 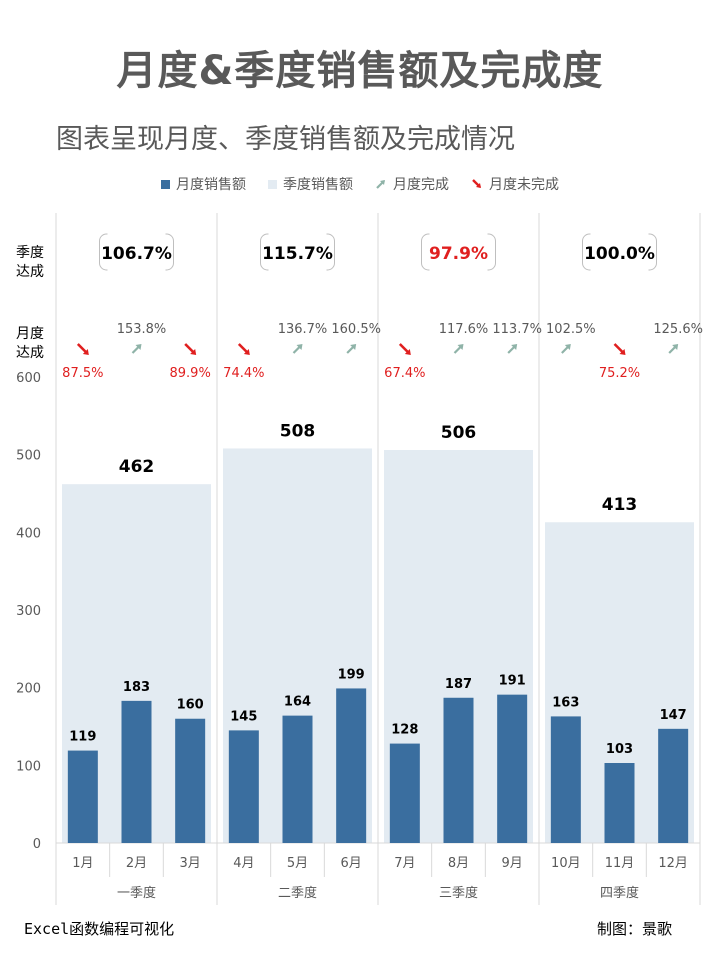 What do you see at coordinates (351, 863) in the screenshot?
I see `month-category-label: 6月` at bounding box center [351, 863].